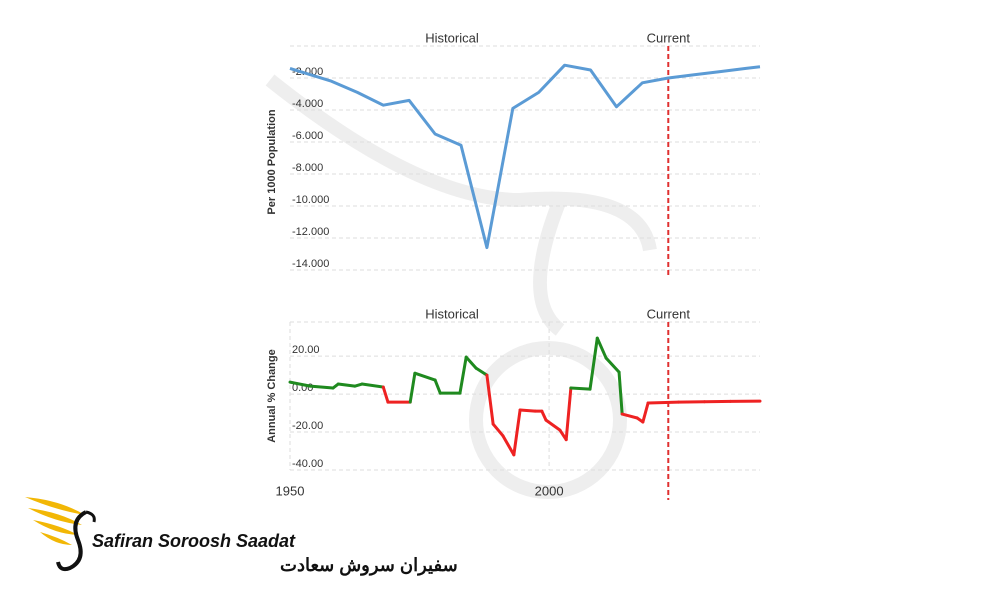  I want to click on logo-icon, so click(59, 533).